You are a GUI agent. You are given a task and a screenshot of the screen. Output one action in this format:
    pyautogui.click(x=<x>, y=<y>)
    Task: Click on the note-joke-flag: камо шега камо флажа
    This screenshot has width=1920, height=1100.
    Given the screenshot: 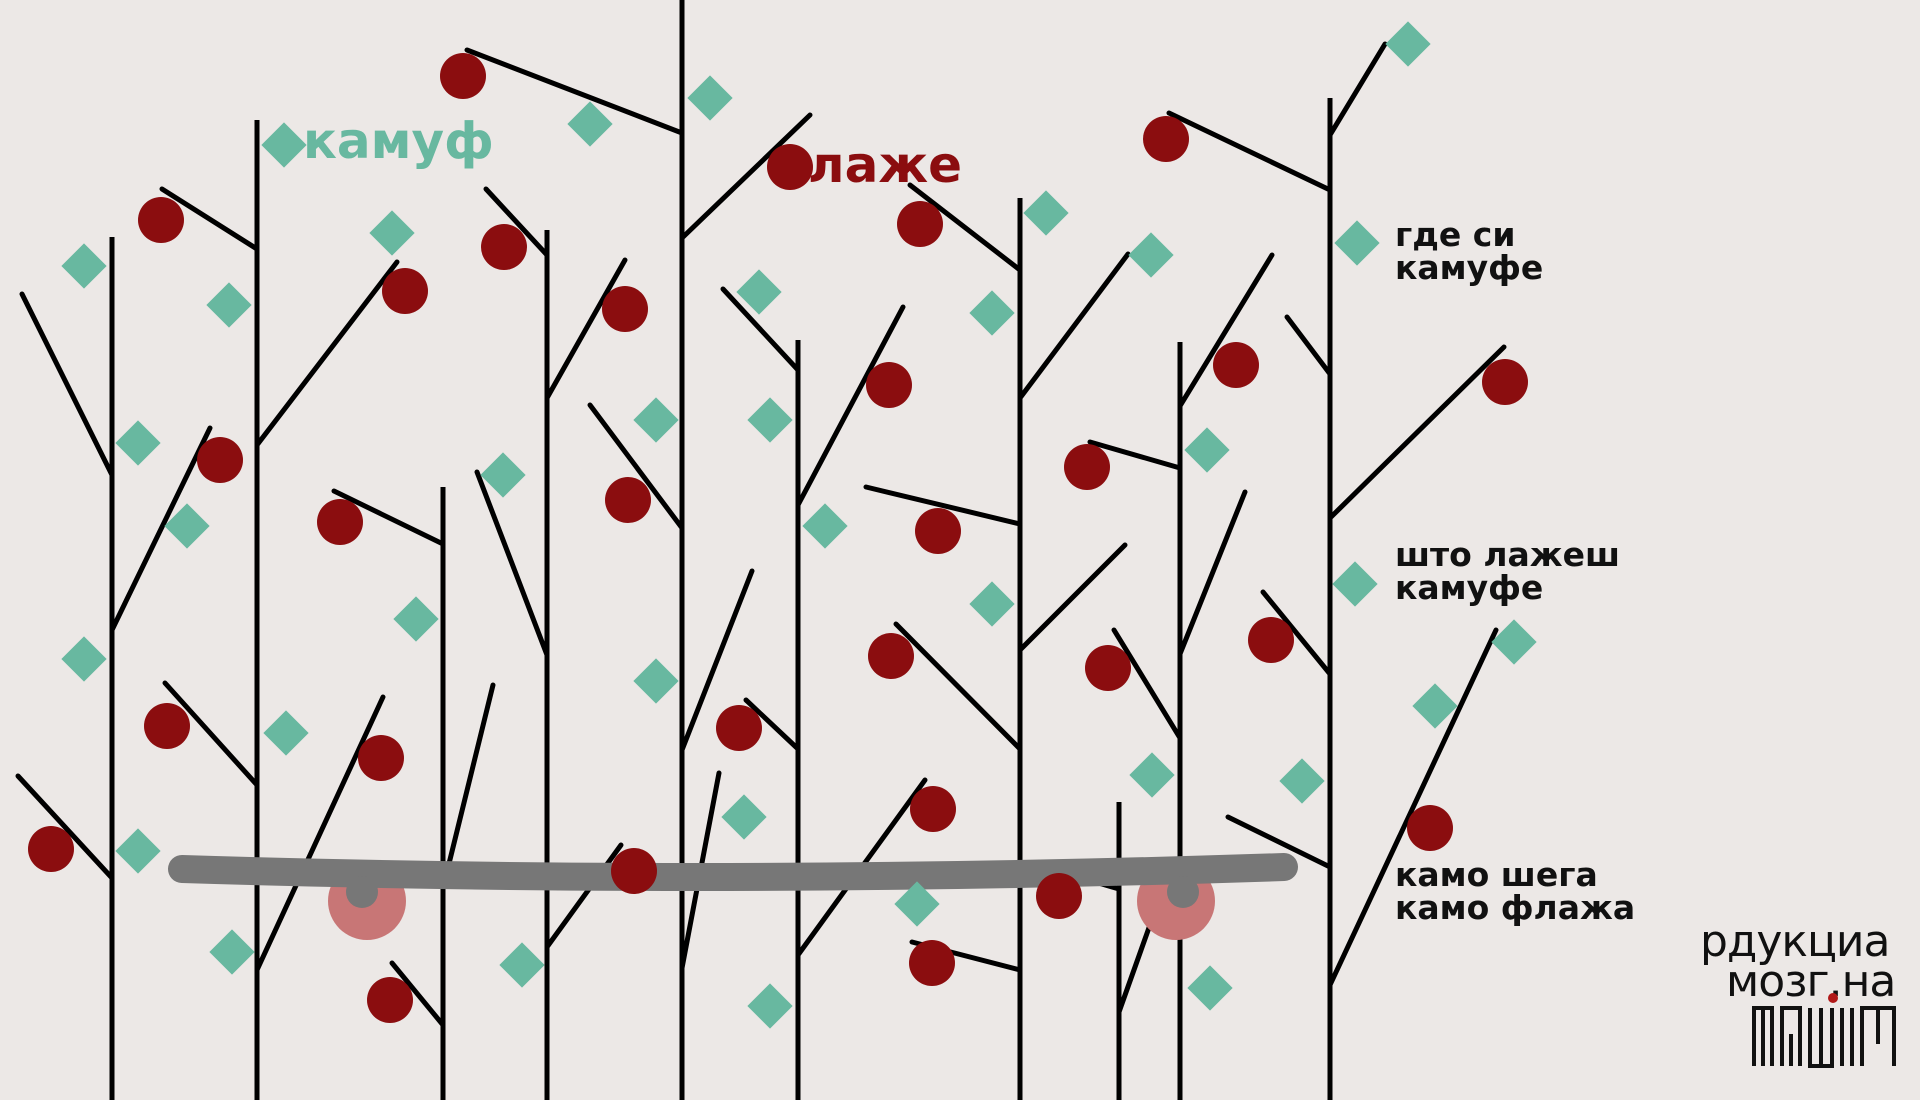 What is the action you would take?
    pyautogui.click(x=1515, y=891)
    